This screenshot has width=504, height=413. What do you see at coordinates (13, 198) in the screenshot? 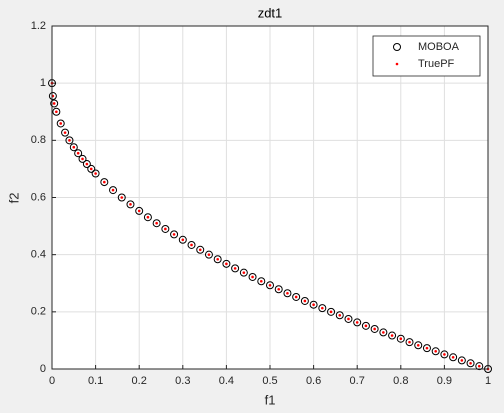
I see `y-axis-label: f2` at bounding box center [13, 198].